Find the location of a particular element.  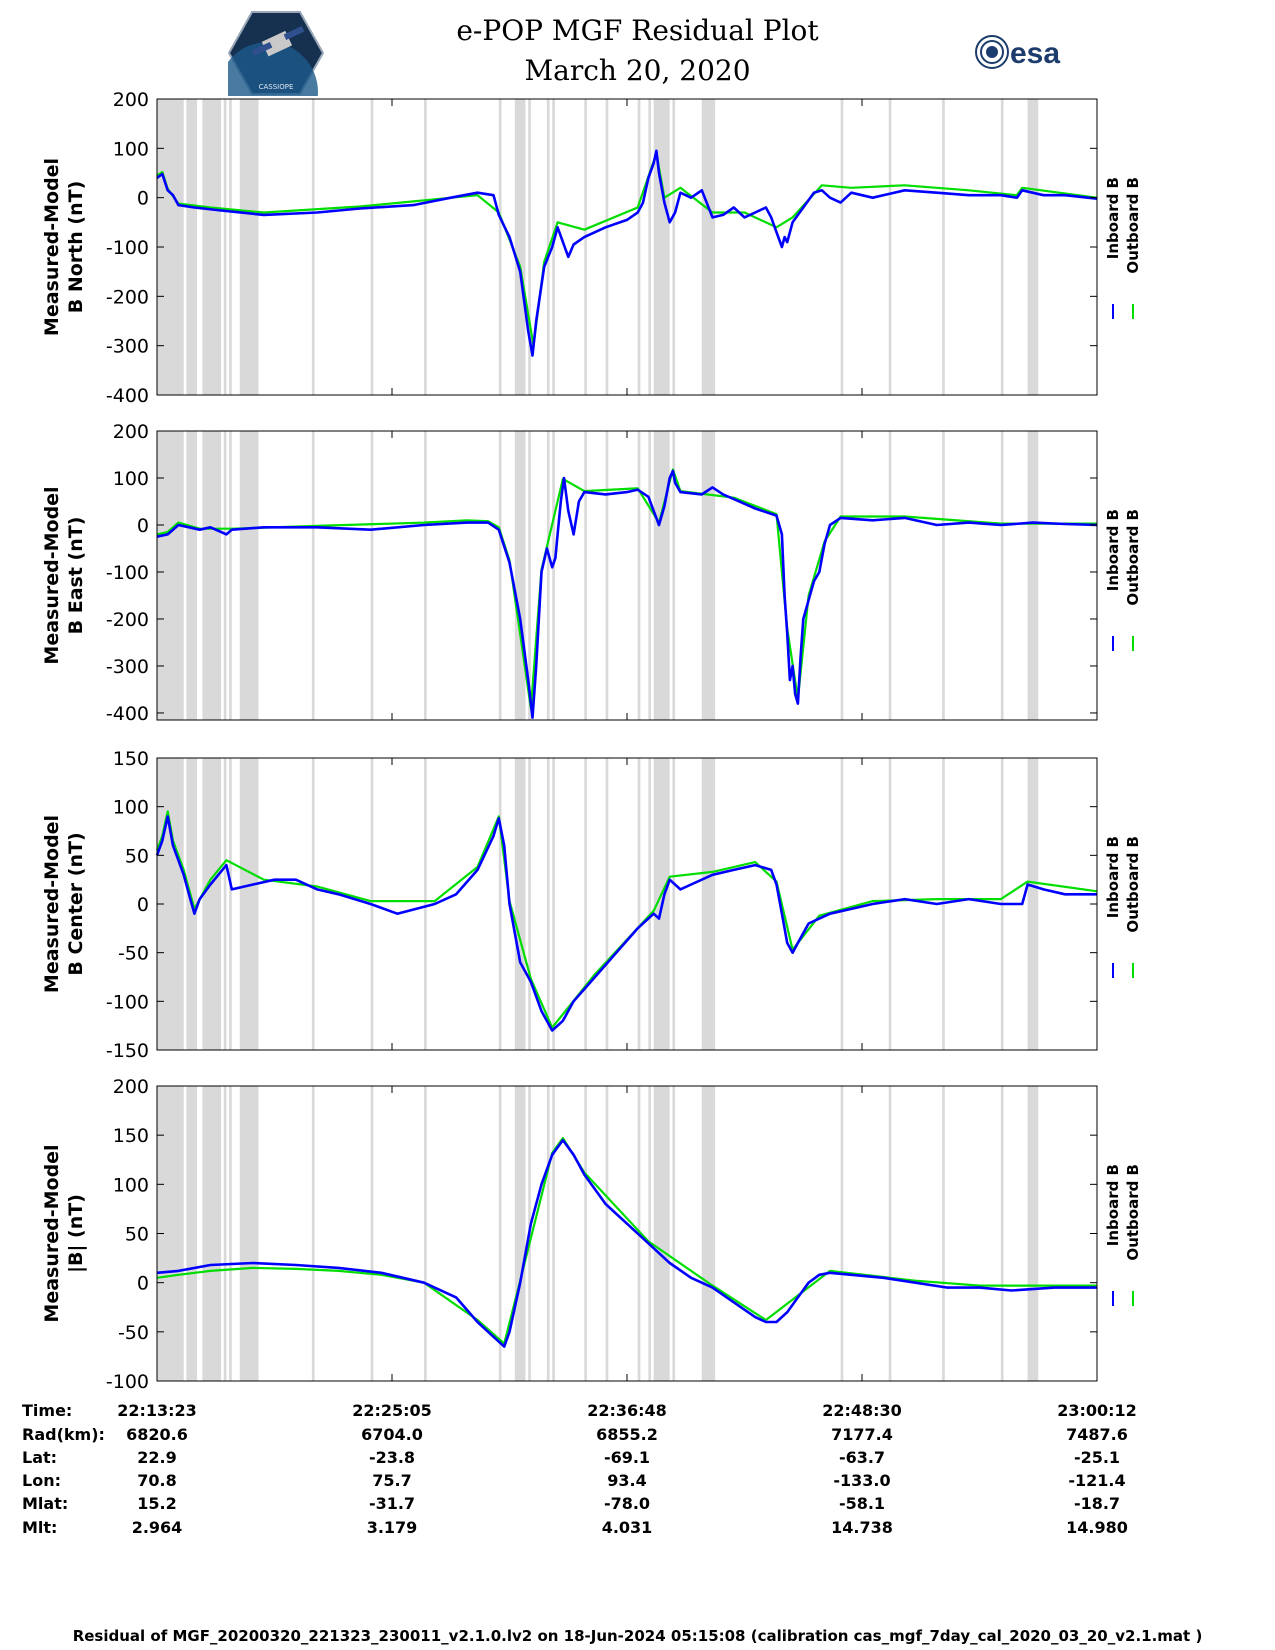

info-row-label: Mlt: is located at coordinates (39, 1527).